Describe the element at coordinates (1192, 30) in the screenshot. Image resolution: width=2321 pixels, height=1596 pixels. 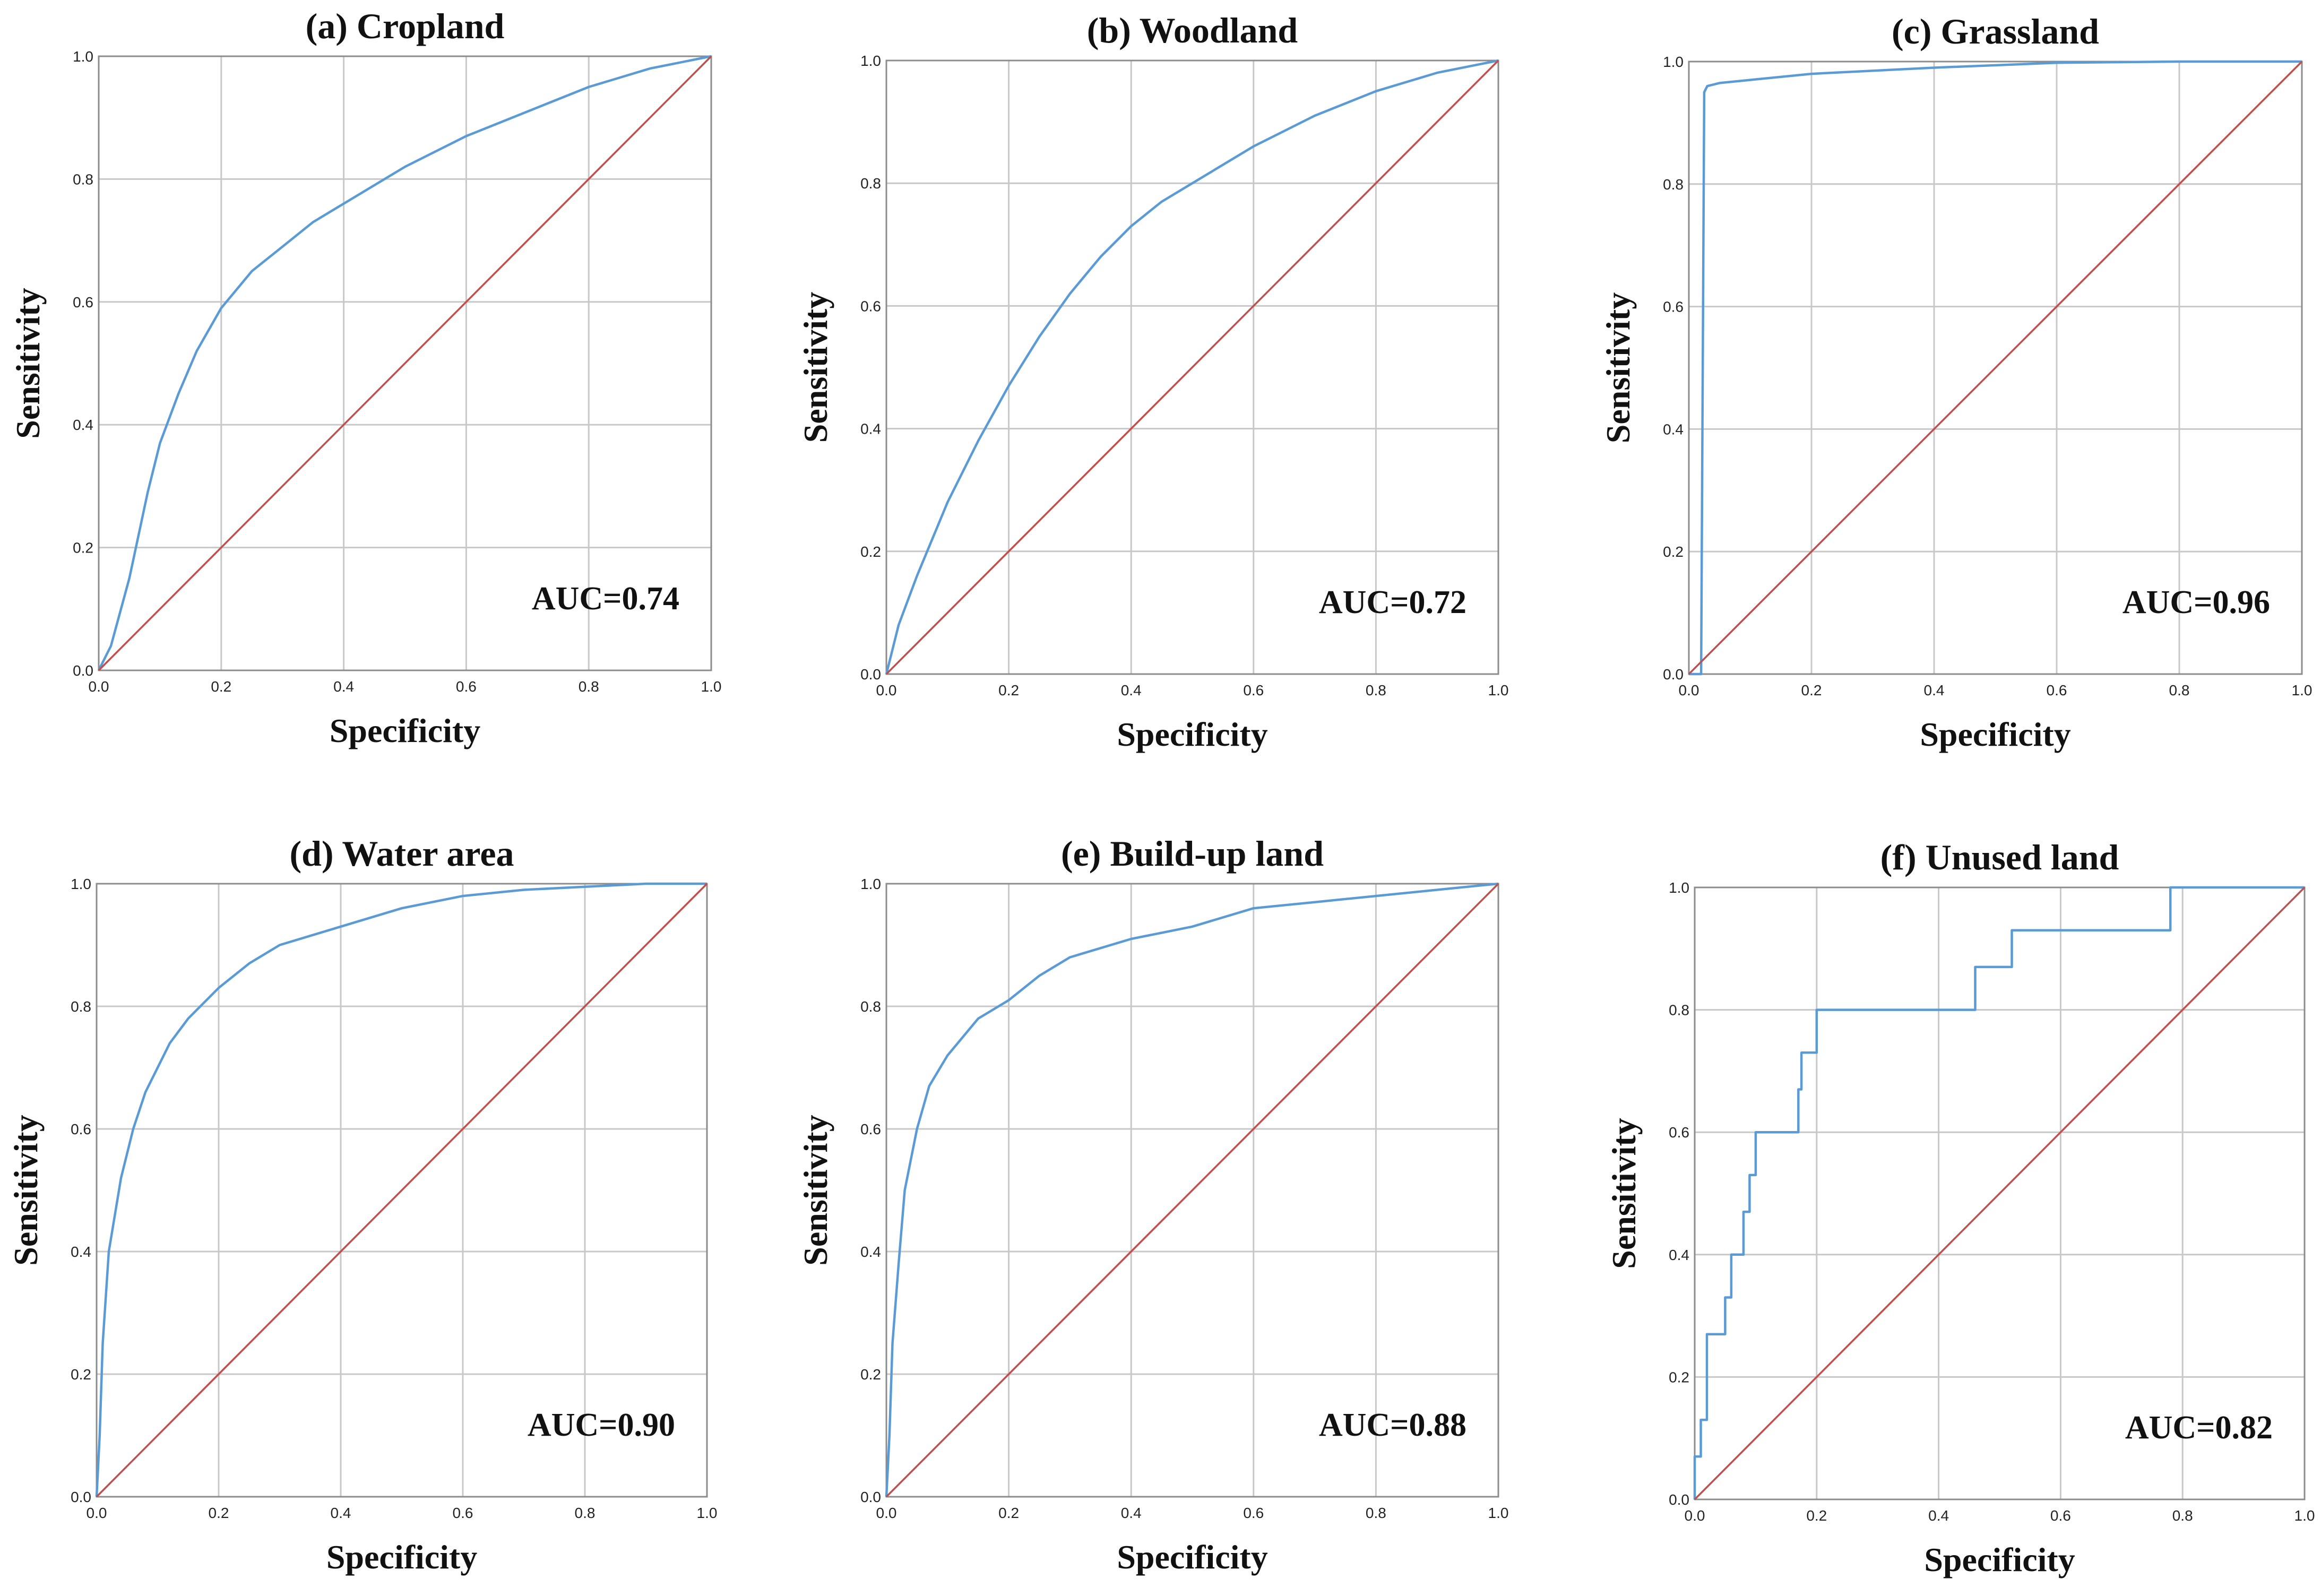
I see `panel-title: (b) Woodland` at that location.